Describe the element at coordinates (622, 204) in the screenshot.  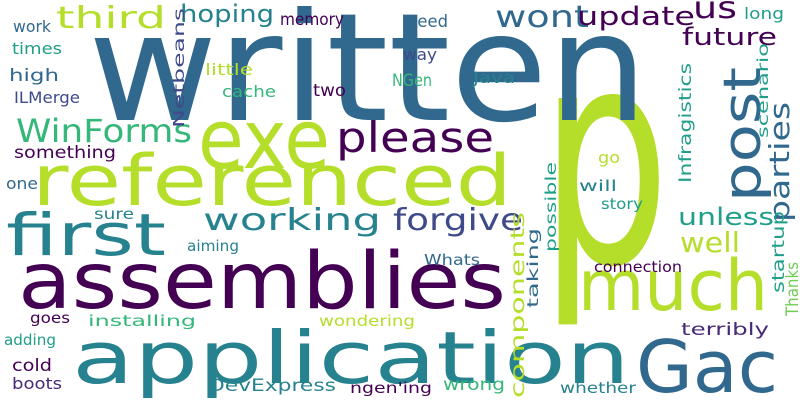
I see `cloud-word: story` at that location.